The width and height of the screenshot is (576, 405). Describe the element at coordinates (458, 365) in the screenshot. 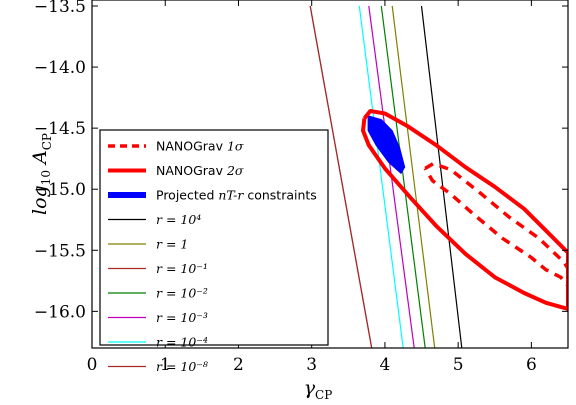

I see `x-tick-label: 5` at that location.